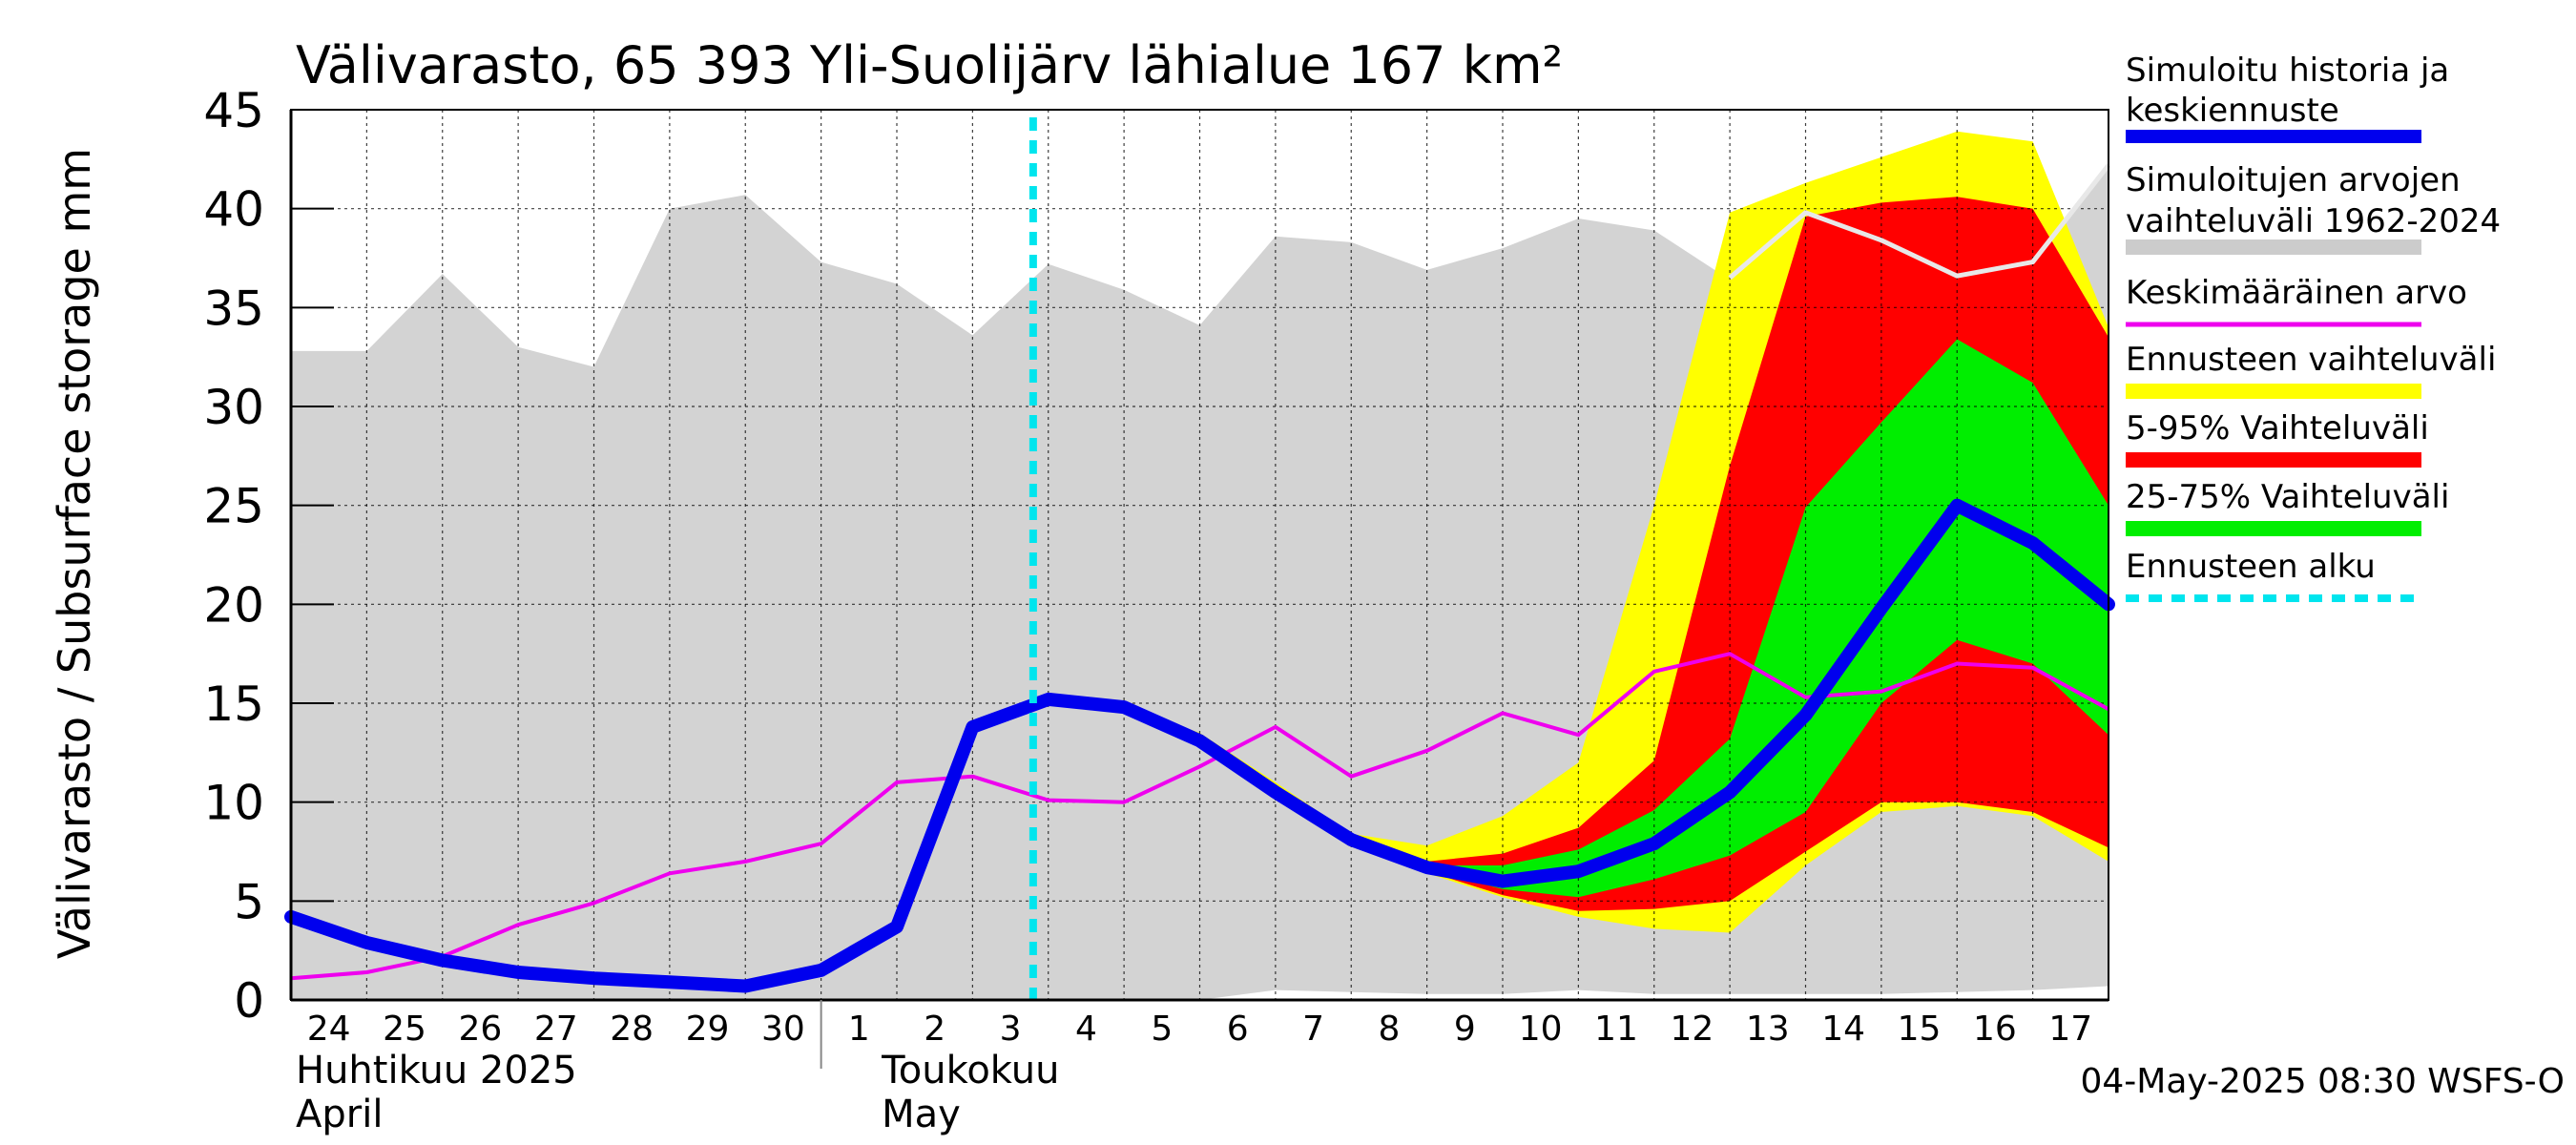  Describe the element at coordinates (233, 309) in the screenshot. I see `y-tick-label: 35` at that location.